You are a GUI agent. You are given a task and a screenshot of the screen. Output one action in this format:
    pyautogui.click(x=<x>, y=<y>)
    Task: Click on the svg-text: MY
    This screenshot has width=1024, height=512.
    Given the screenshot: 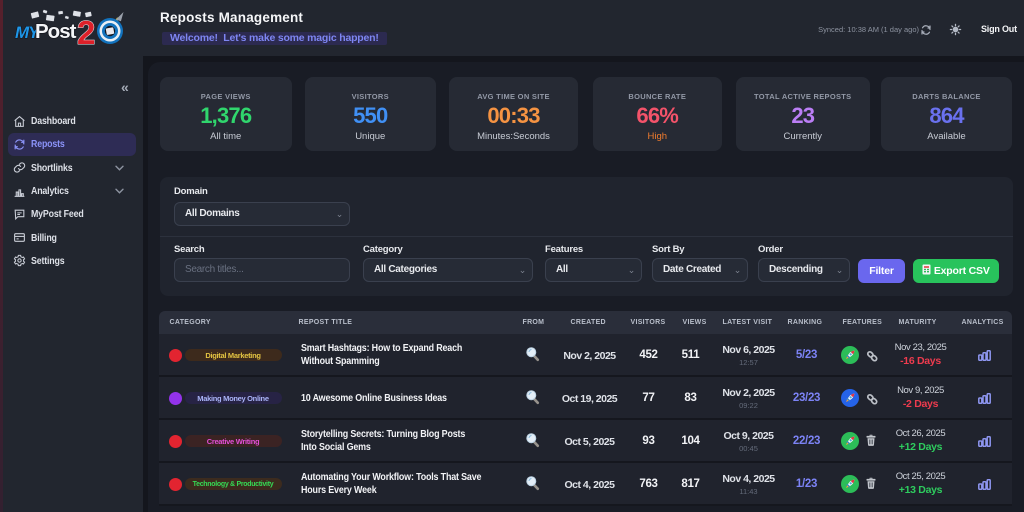 What is the action you would take?
    pyautogui.click(x=28, y=32)
    